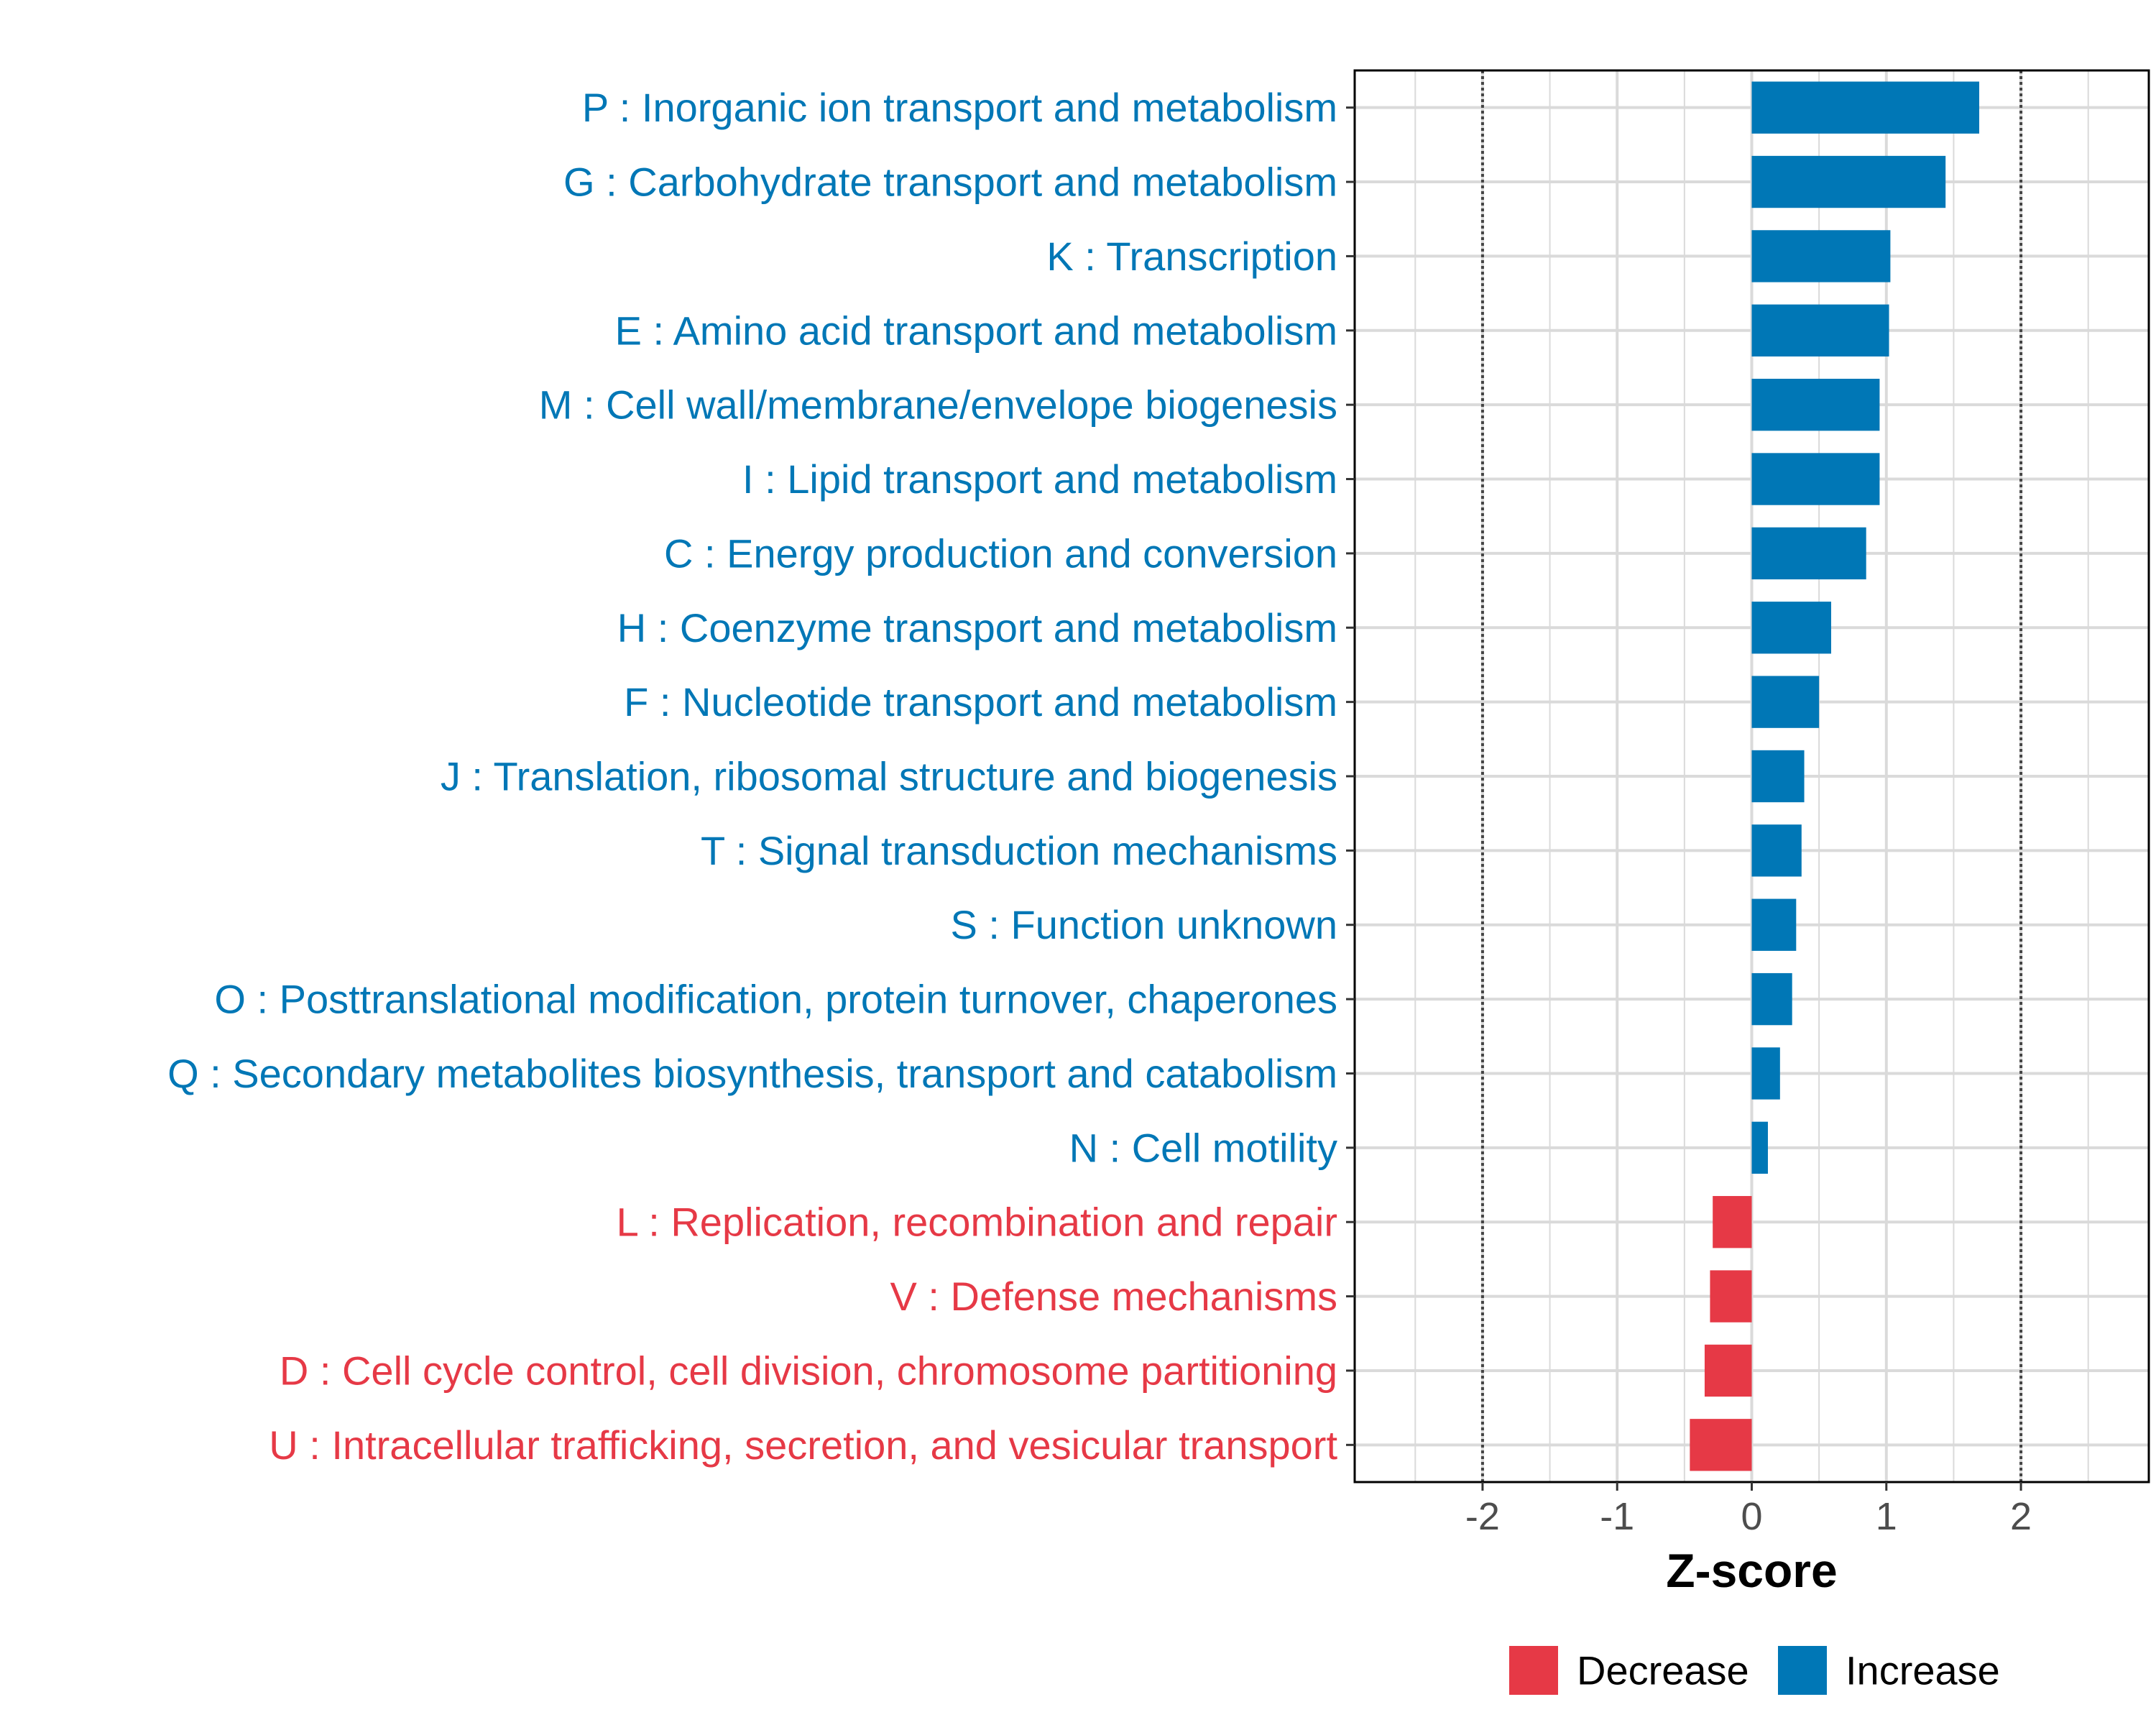 The height and width of the screenshot is (1725, 2156). Describe the element at coordinates (1752, 1516) in the screenshot. I see `x-tick-label: 0` at that location.